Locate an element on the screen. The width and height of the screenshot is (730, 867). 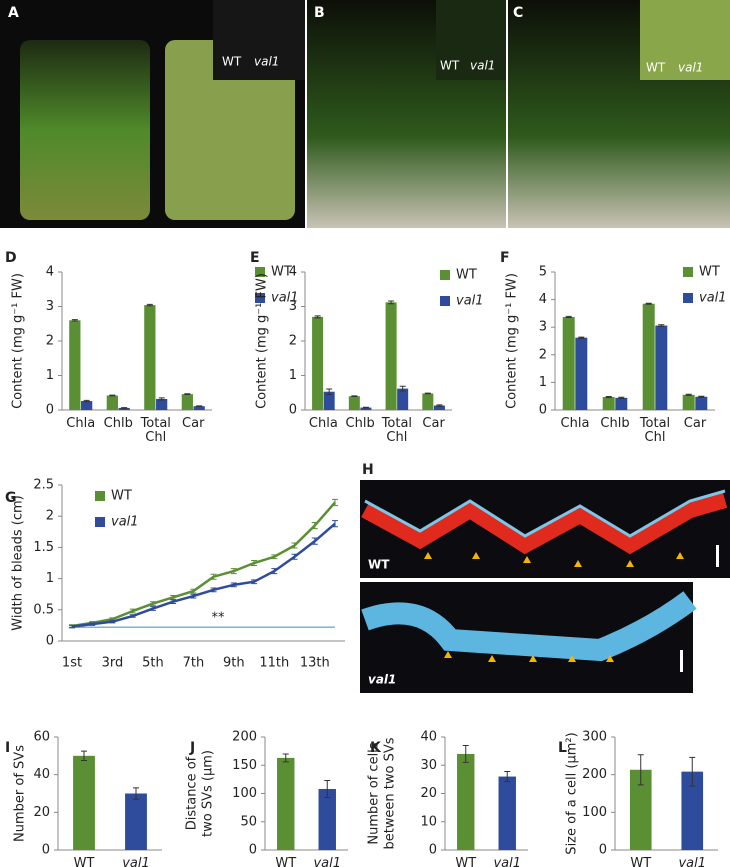
x-tick-label: 5th is located at coordinates (153, 663).